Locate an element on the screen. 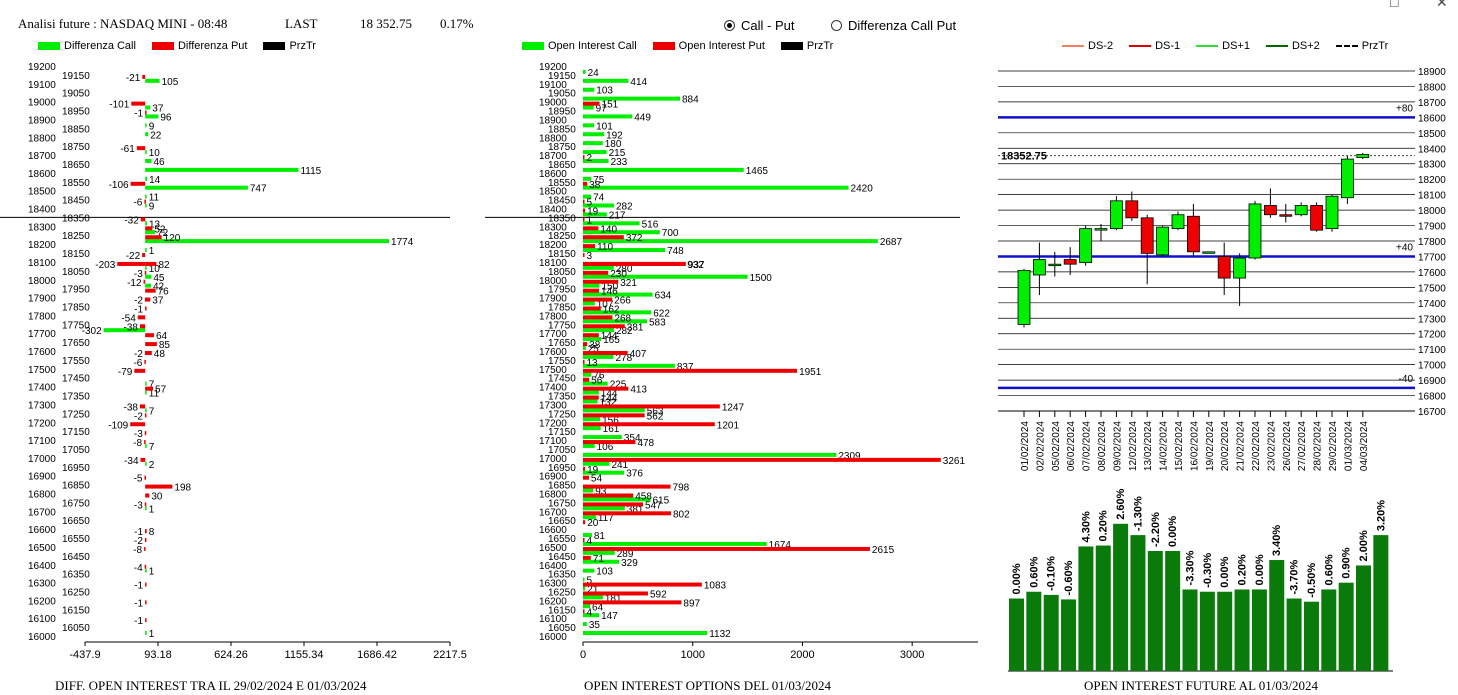 The width and height of the screenshot is (1458, 695). data-label: 282 is located at coordinates (624, 207).